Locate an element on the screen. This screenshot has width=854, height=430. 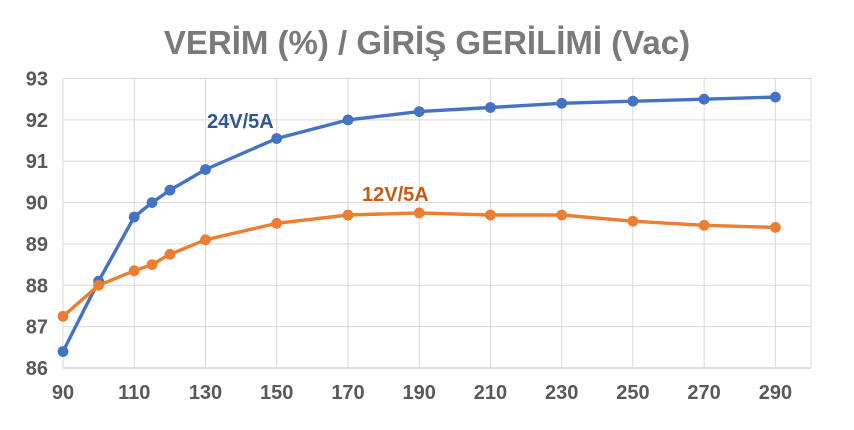
data-point-12V/5A-150 is located at coordinates (277, 223).